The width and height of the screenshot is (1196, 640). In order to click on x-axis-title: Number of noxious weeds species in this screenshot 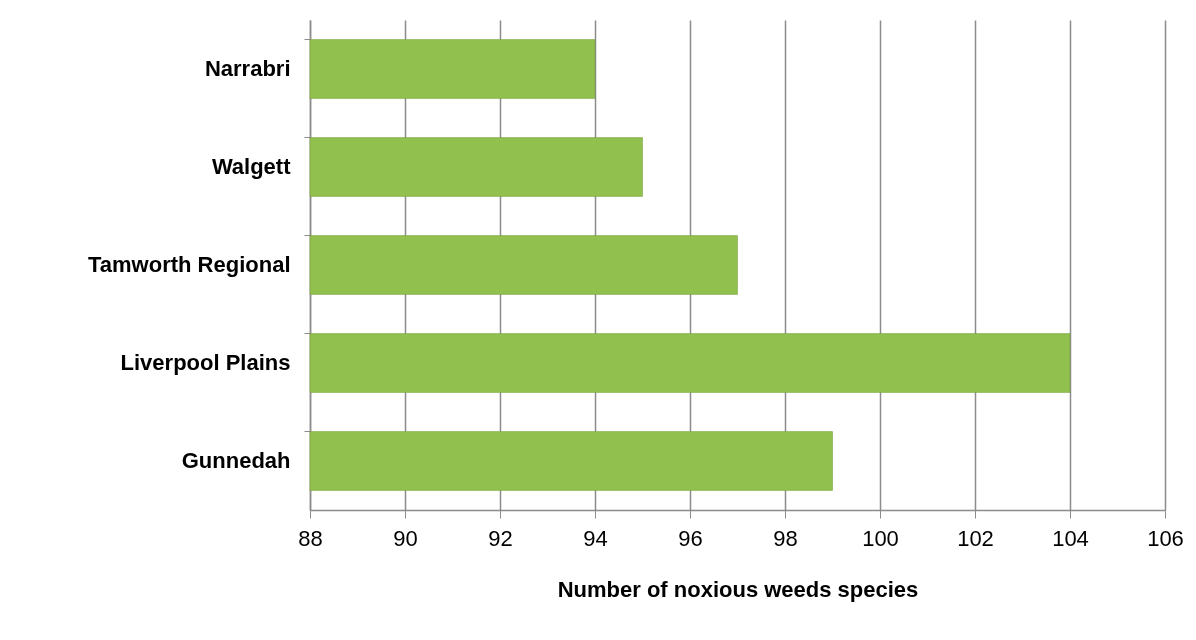, I will do `click(738, 589)`.